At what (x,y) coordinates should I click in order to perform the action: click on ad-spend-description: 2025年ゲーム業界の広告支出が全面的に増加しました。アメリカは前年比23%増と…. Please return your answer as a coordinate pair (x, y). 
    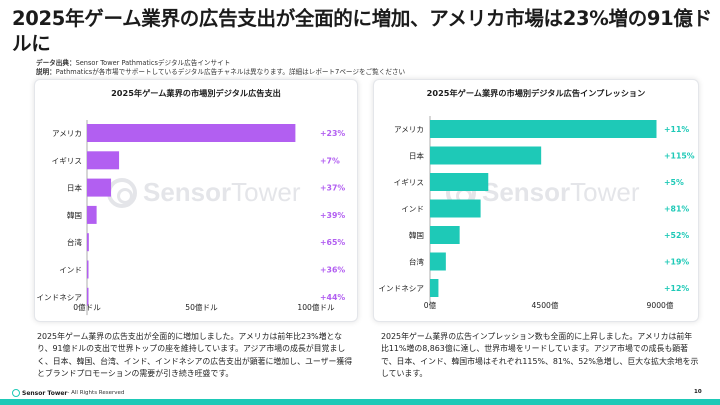
    Looking at the image, I should click on (195, 355).